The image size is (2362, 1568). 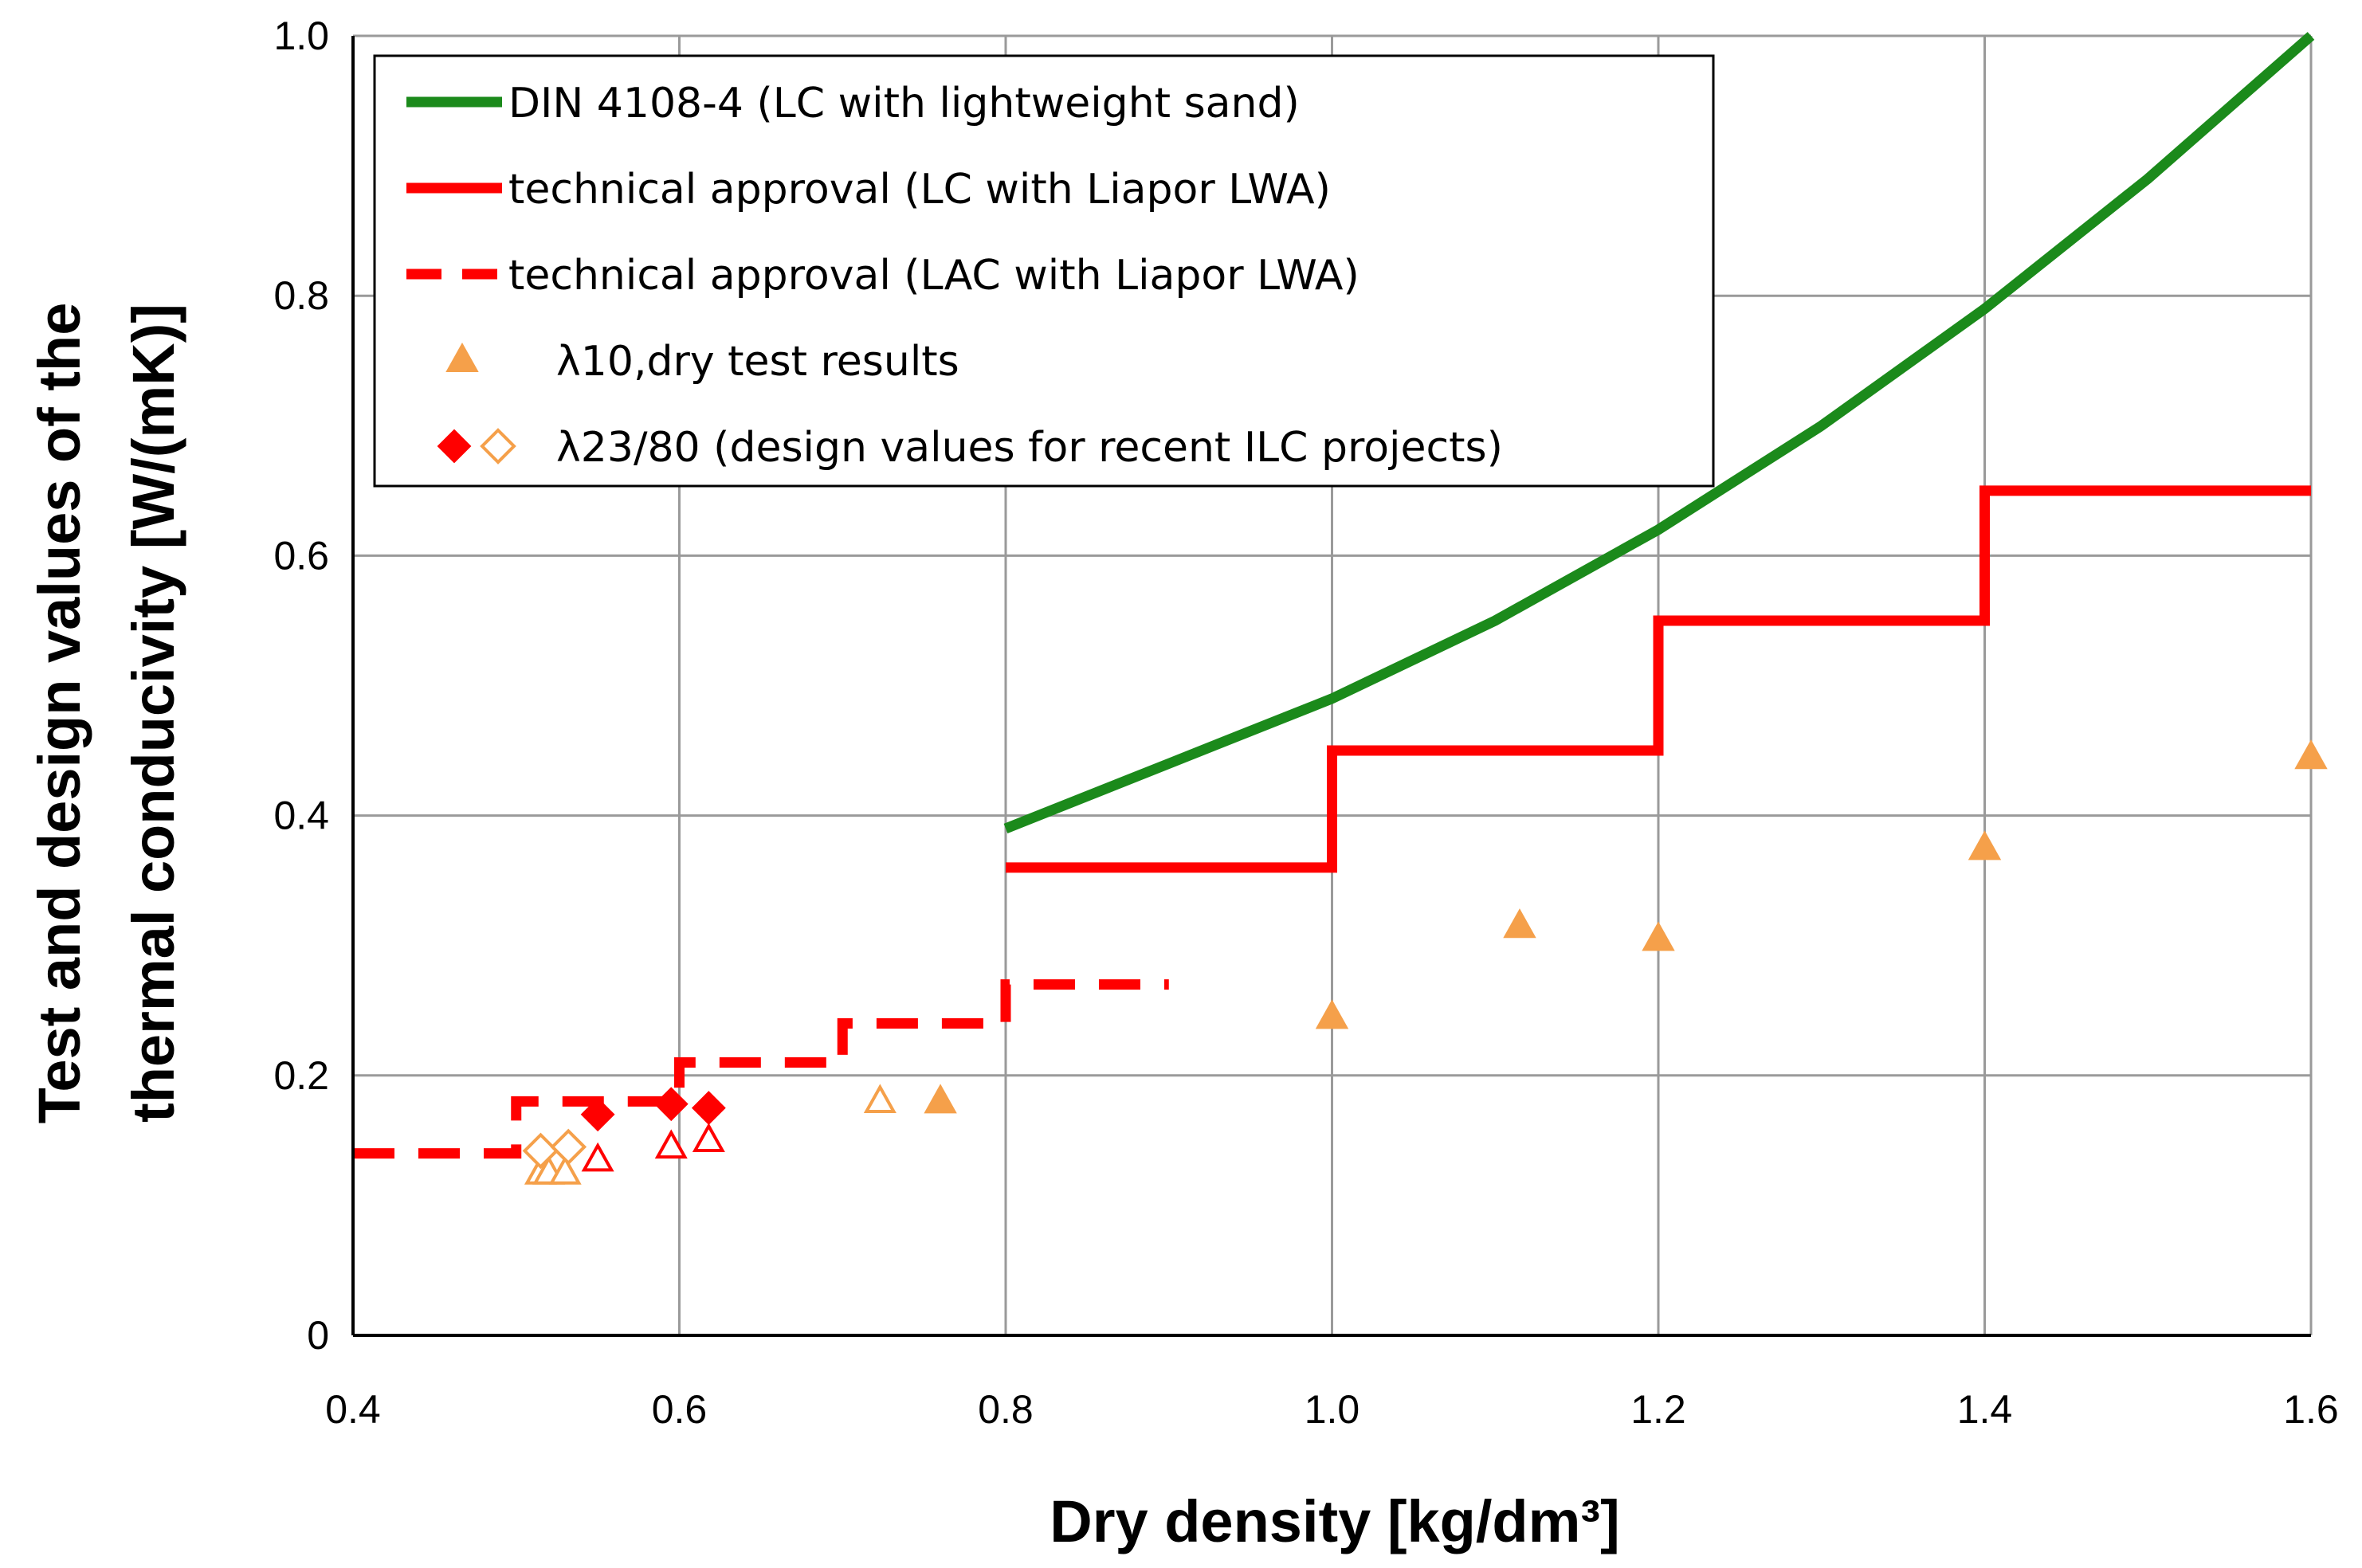 I want to click on y-axis-title-line2: thermal conducivity [W/(mK)], so click(x=153, y=713).